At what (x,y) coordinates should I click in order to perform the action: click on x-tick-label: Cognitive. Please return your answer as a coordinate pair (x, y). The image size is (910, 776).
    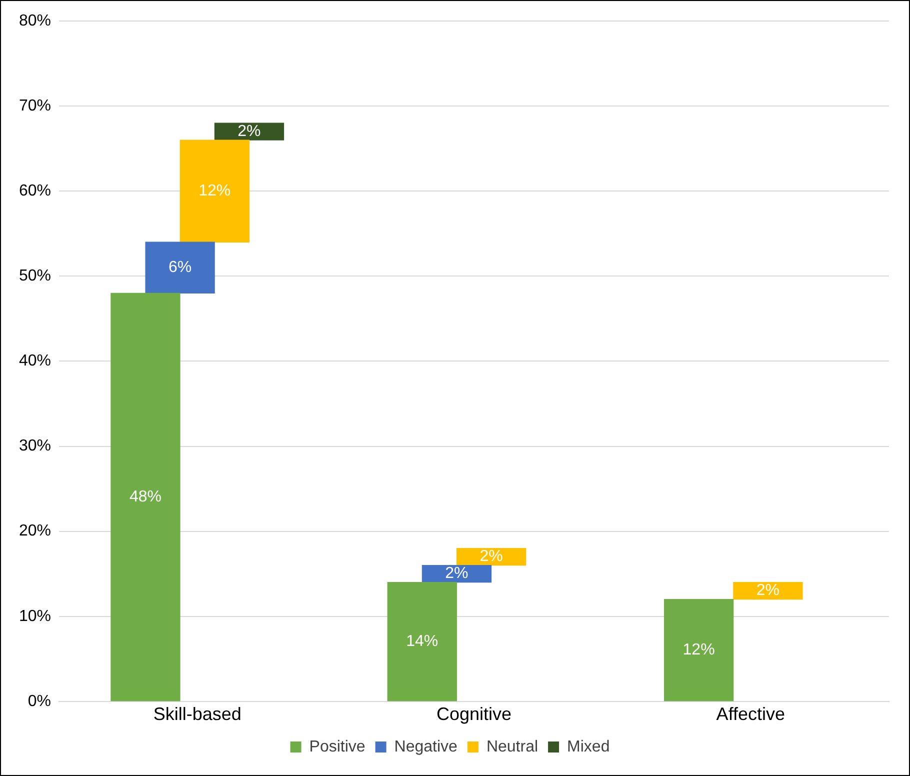
    Looking at the image, I should click on (474, 714).